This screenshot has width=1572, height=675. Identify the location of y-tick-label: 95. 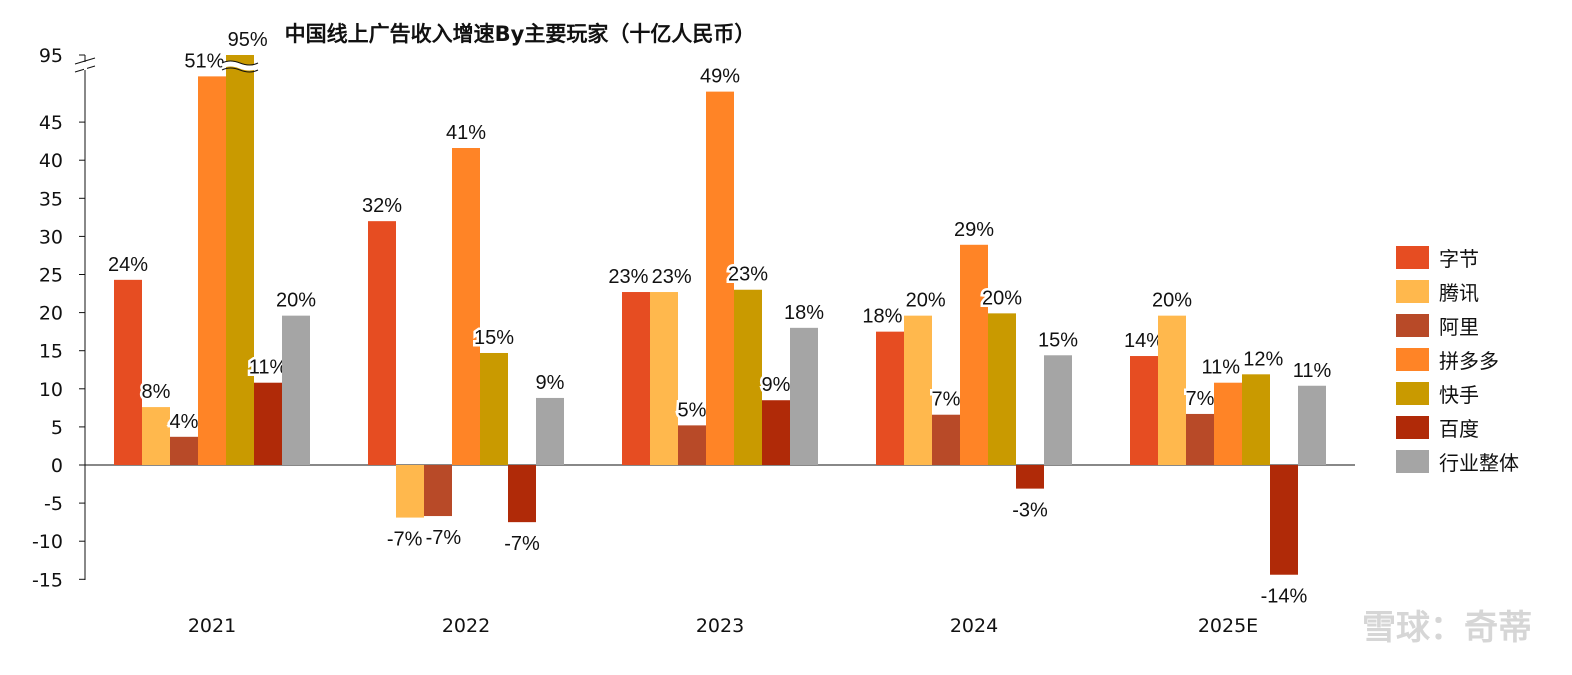
(51, 56).